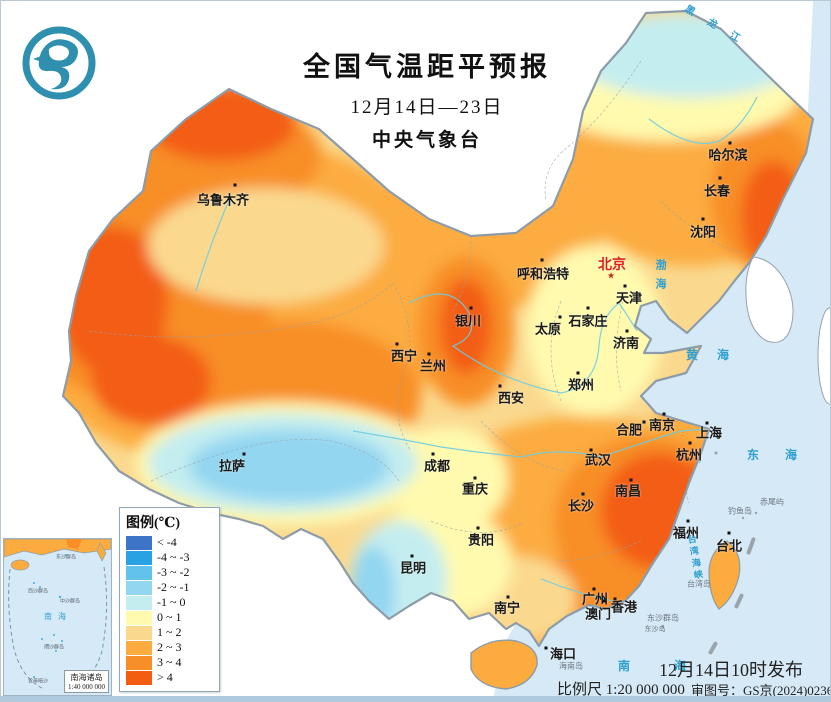 Image resolution: width=831 pixels, height=702 pixels. I want to click on legend-row: 0 ~ 1, so click(169, 617).